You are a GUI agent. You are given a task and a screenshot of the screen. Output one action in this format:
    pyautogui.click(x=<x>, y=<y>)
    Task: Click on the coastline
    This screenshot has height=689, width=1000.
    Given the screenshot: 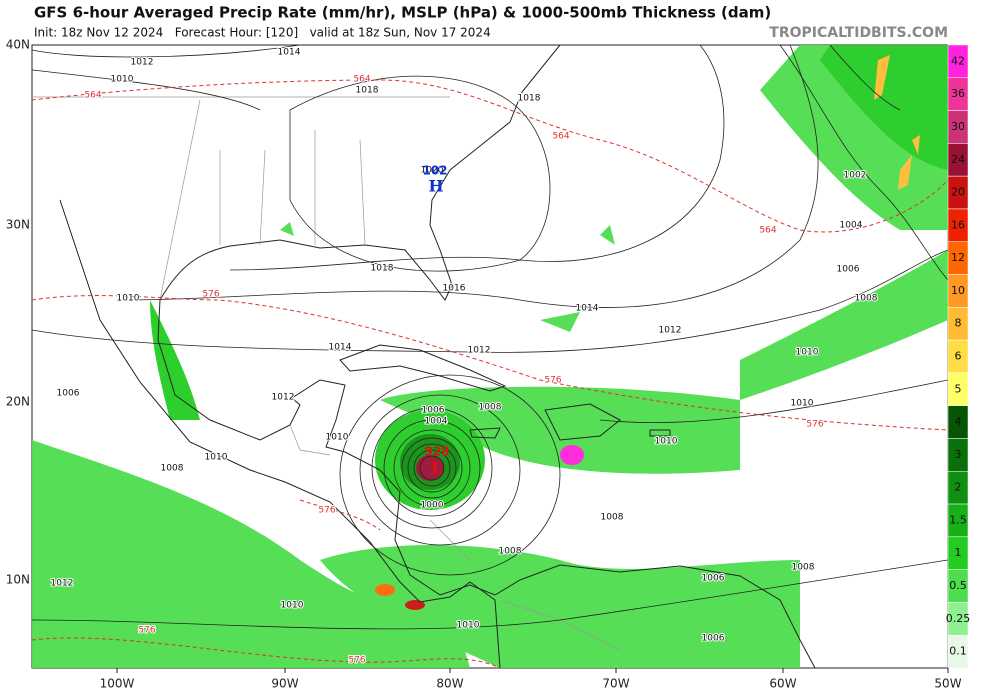 What is the action you would take?
    pyautogui.click(x=360, y=172)
    